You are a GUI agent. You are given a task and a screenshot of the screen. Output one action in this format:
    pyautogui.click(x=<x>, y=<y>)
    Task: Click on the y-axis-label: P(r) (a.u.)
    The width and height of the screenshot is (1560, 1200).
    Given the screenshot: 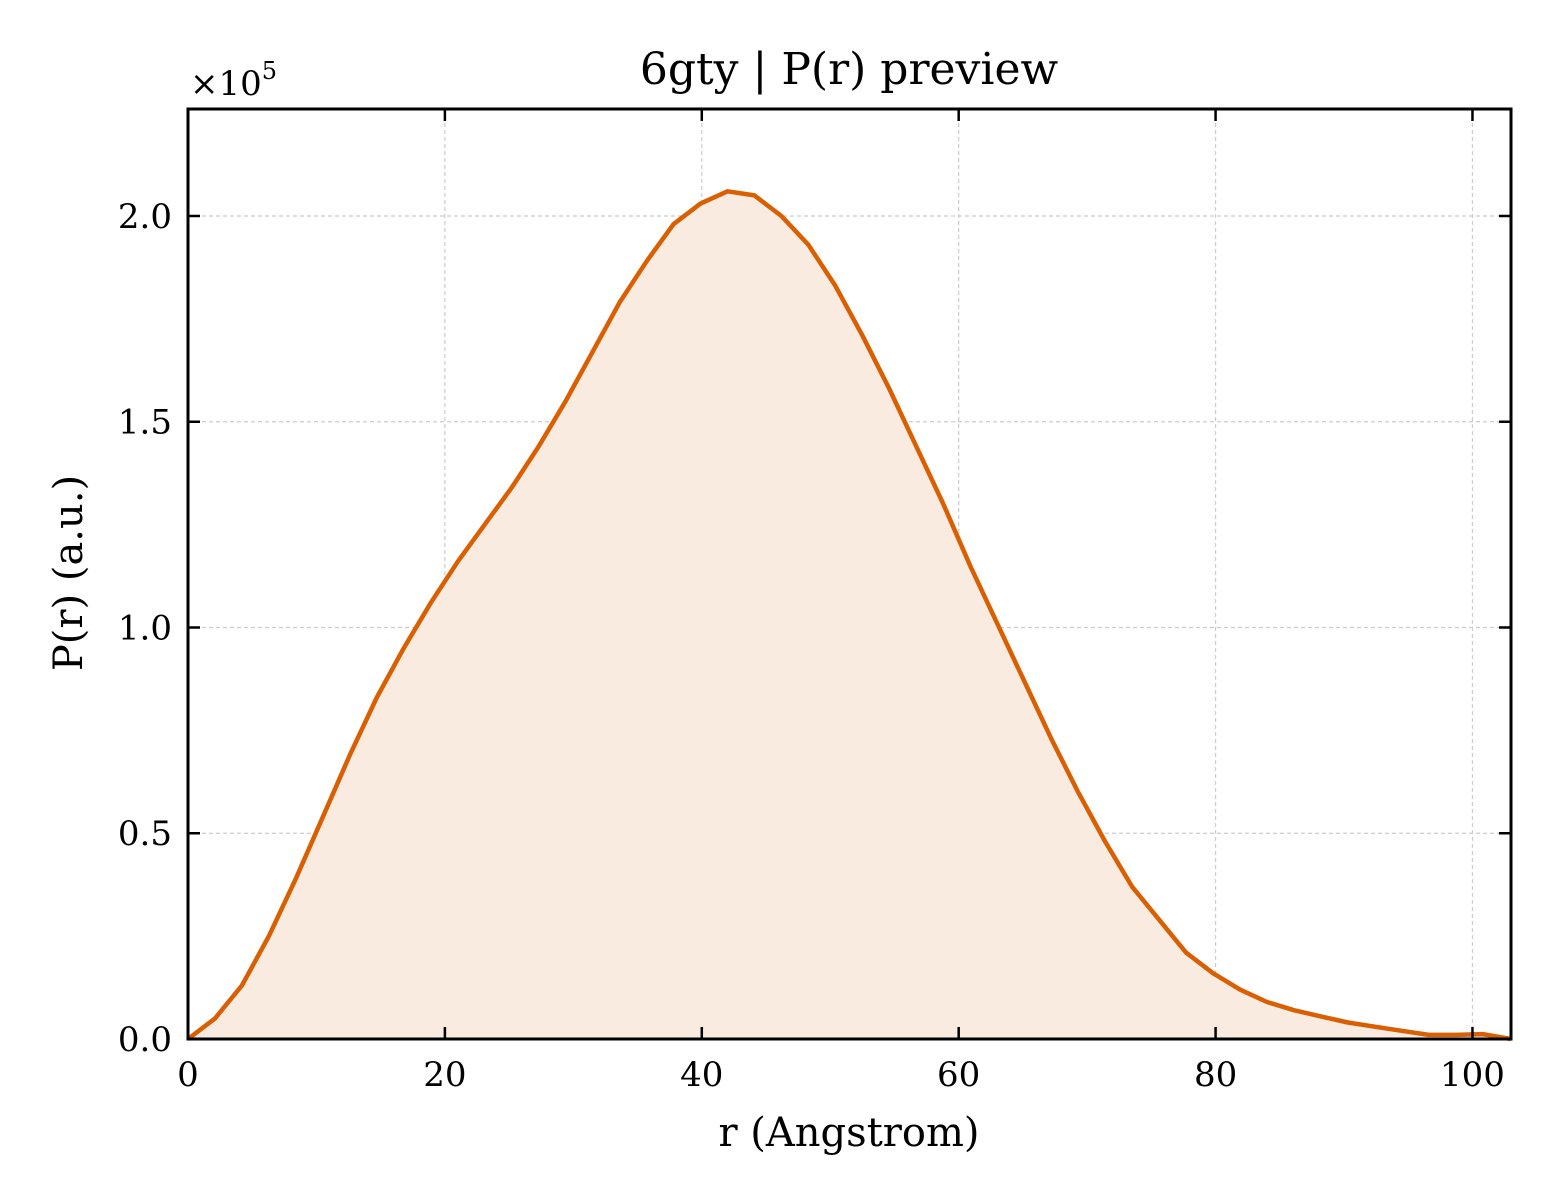 What is the action you would take?
    pyautogui.click(x=69, y=573)
    